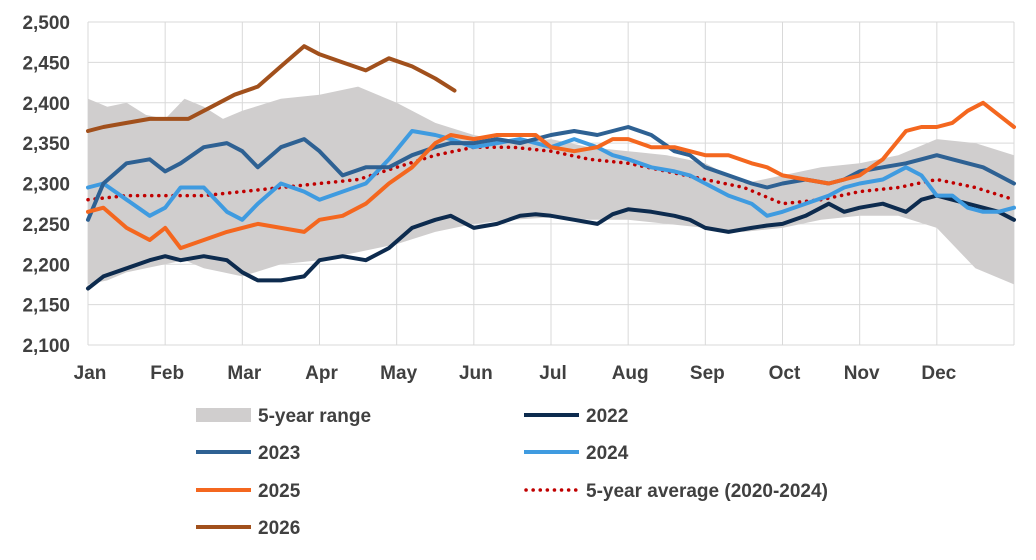  What do you see at coordinates (223, 415) in the screenshot?
I see `legend-swatch-range` at bounding box center [223, 415].